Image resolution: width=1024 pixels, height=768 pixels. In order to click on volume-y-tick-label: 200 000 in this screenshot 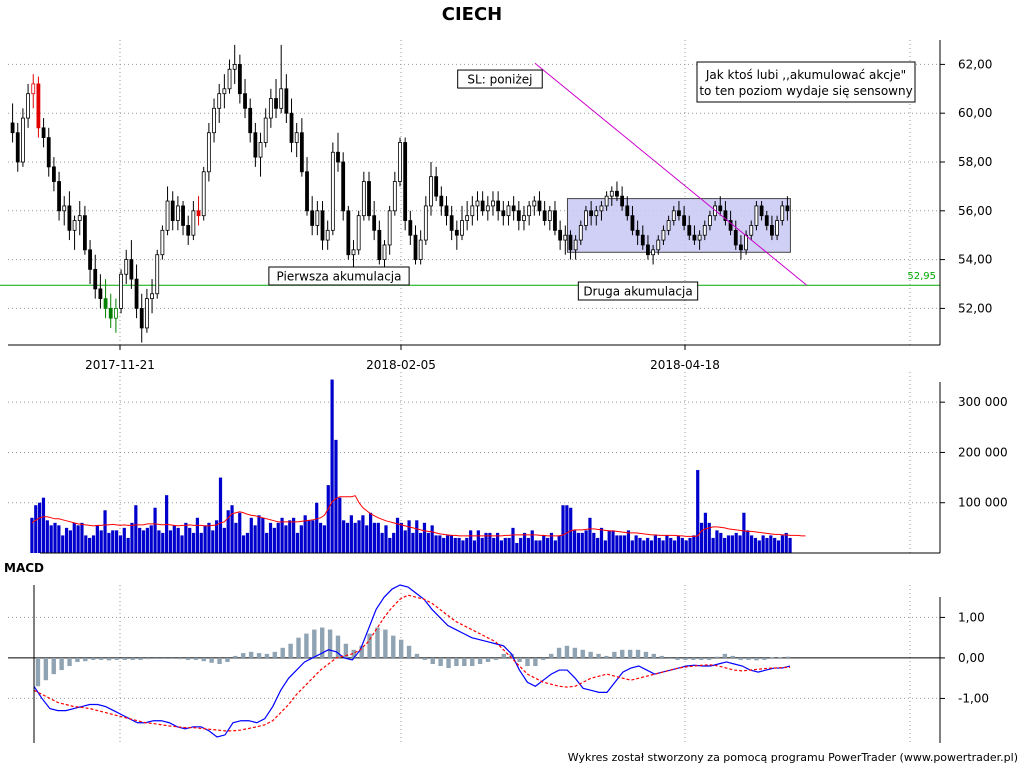, I will do `click(983, 452)`.